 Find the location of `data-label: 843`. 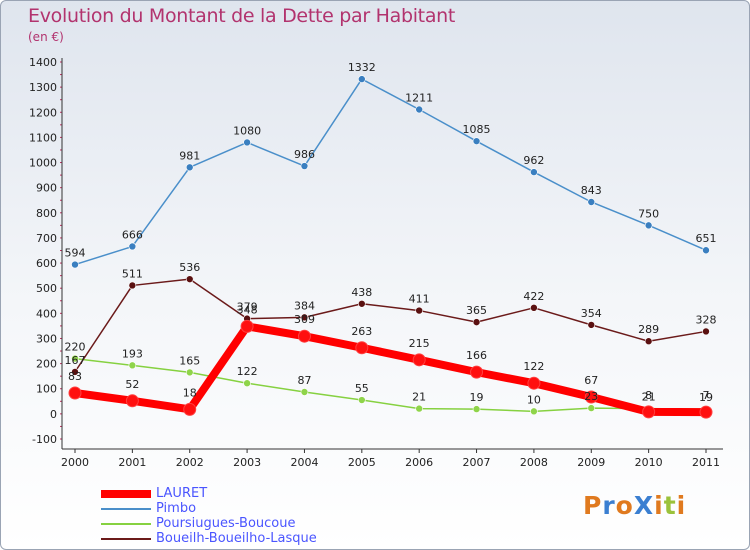

data-label: 843 is located at coordinates (591, 190).